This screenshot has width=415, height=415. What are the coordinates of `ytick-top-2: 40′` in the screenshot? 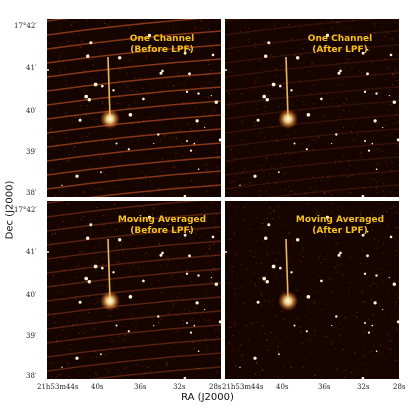 It's located at (31, 111).